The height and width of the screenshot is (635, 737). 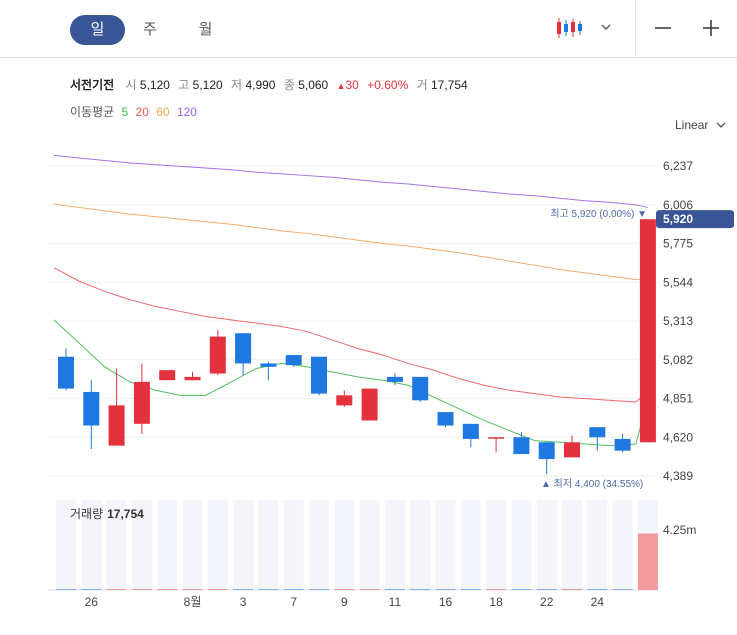 What do you see at coordinates (678, 476) in the screenshot?
I see `price-tick-label: 4,389` at bounding box center [678, 476].